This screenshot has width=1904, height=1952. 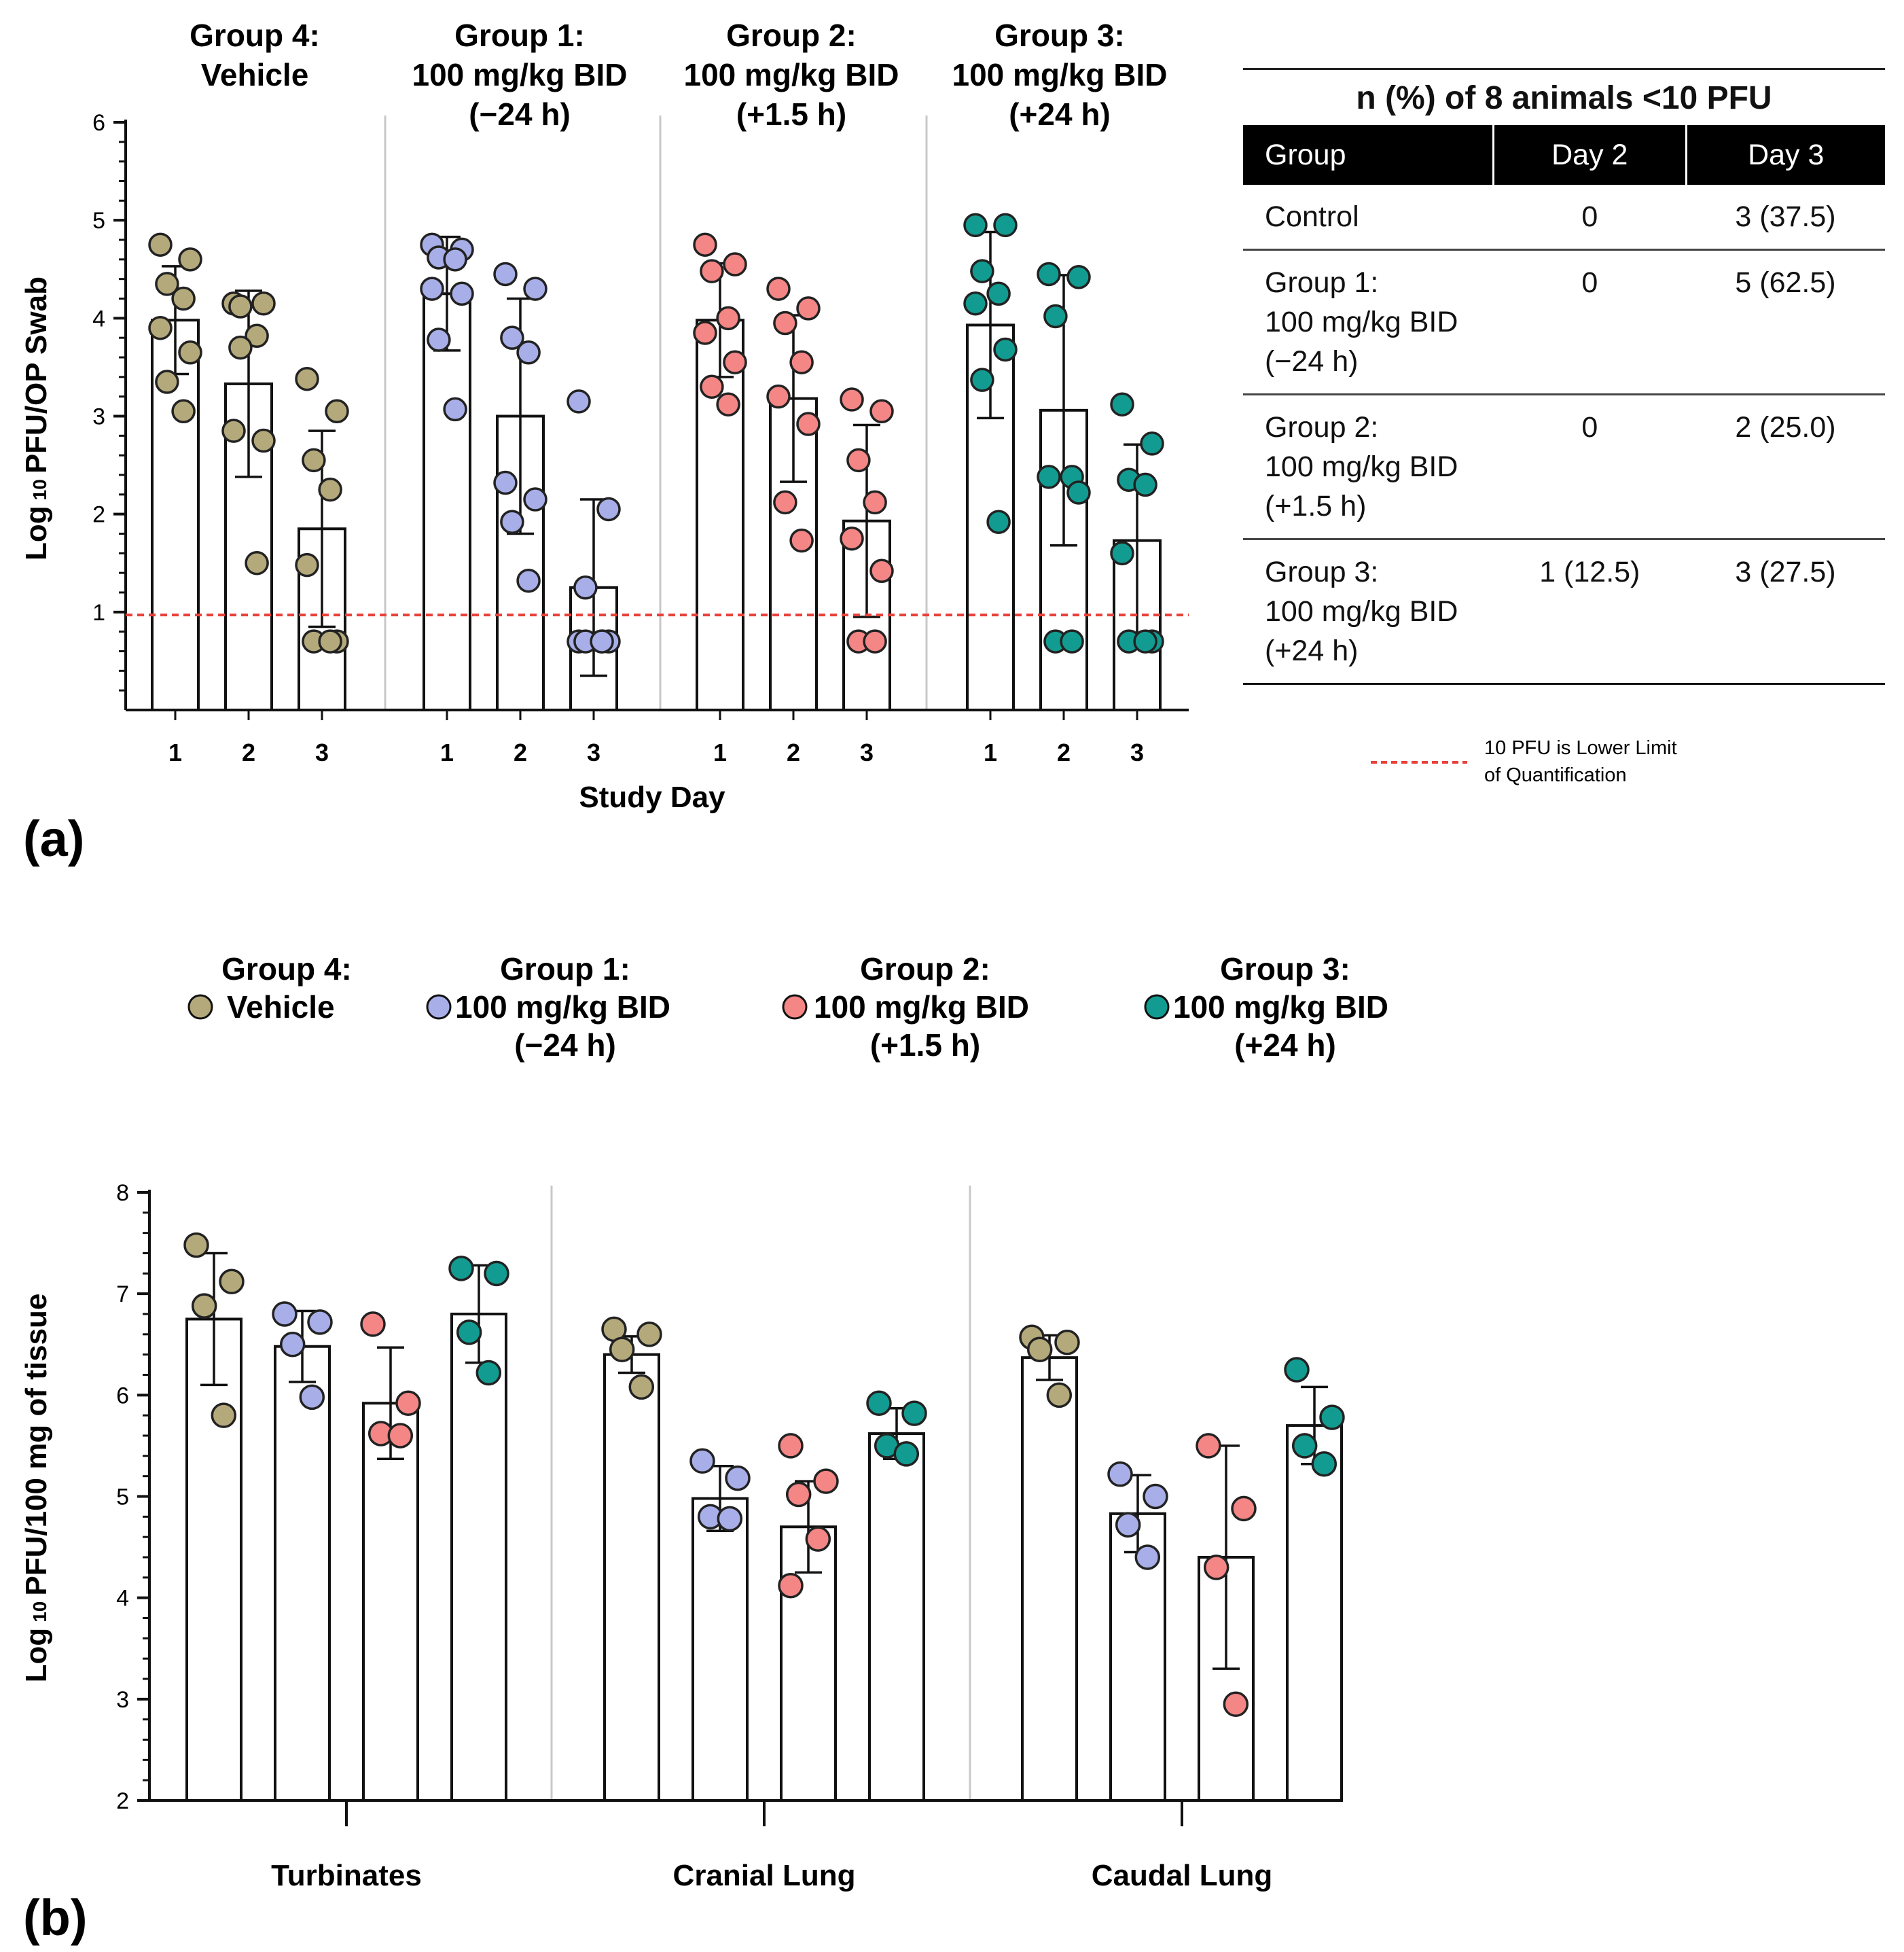 What do you see at coordinates (36, 1656) in the screenshot?
I see `y-label-prefix: Log` at bounding box center [36, 1656].